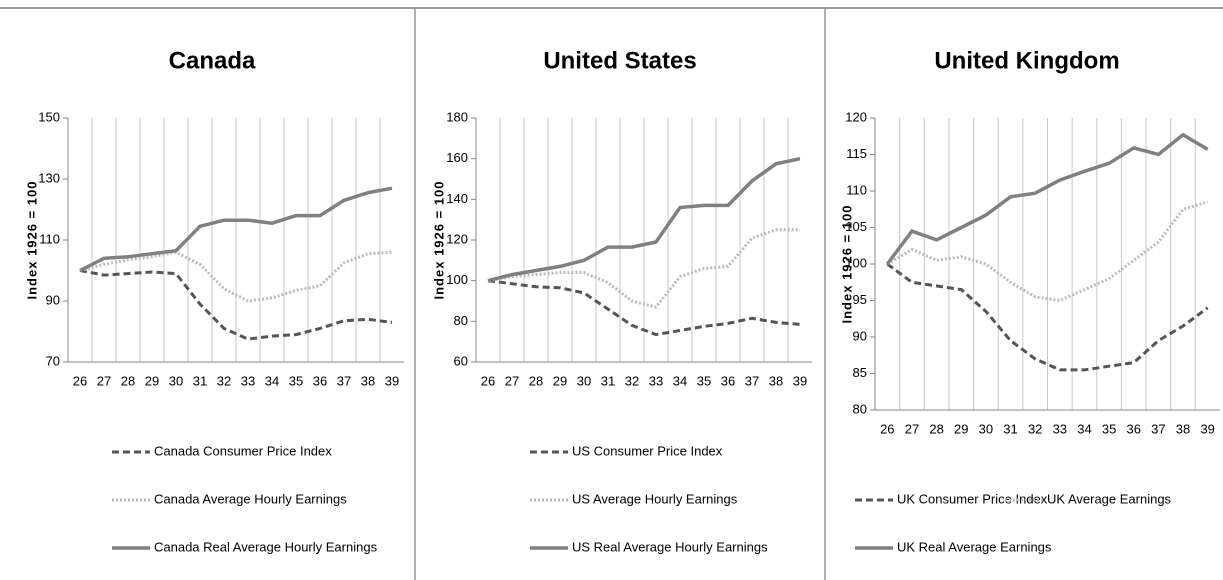 The height and width of the screenshot is (580, 1223). I want to click on y-tick-label: 60, so click(461, 360).